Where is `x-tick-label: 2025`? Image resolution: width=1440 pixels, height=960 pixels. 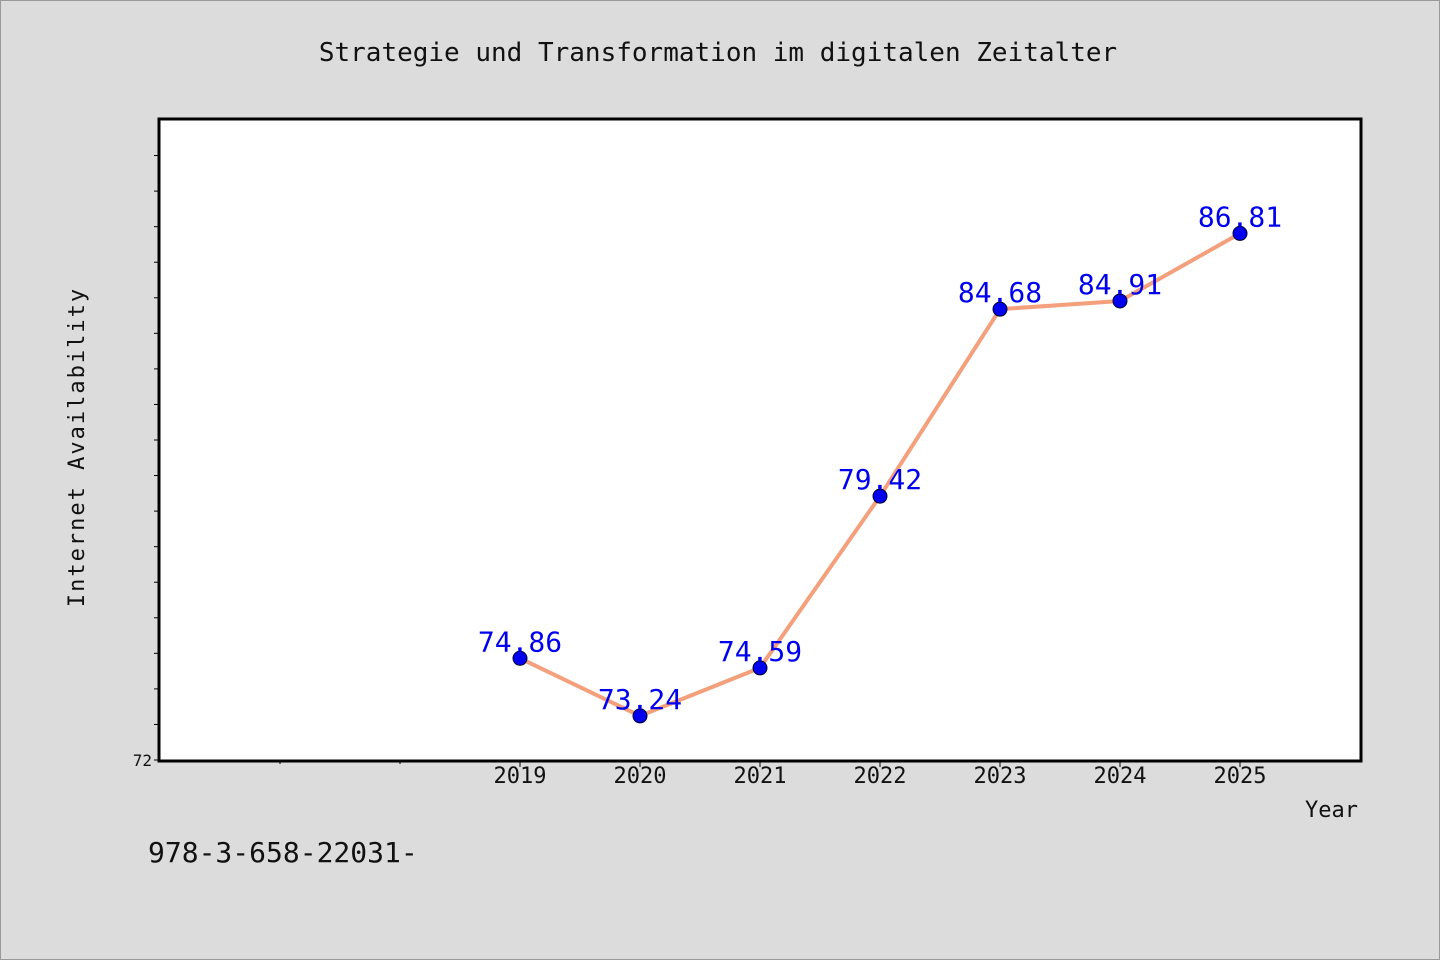
x-tick-label: 2025 is located at coordinates (1240, 776).